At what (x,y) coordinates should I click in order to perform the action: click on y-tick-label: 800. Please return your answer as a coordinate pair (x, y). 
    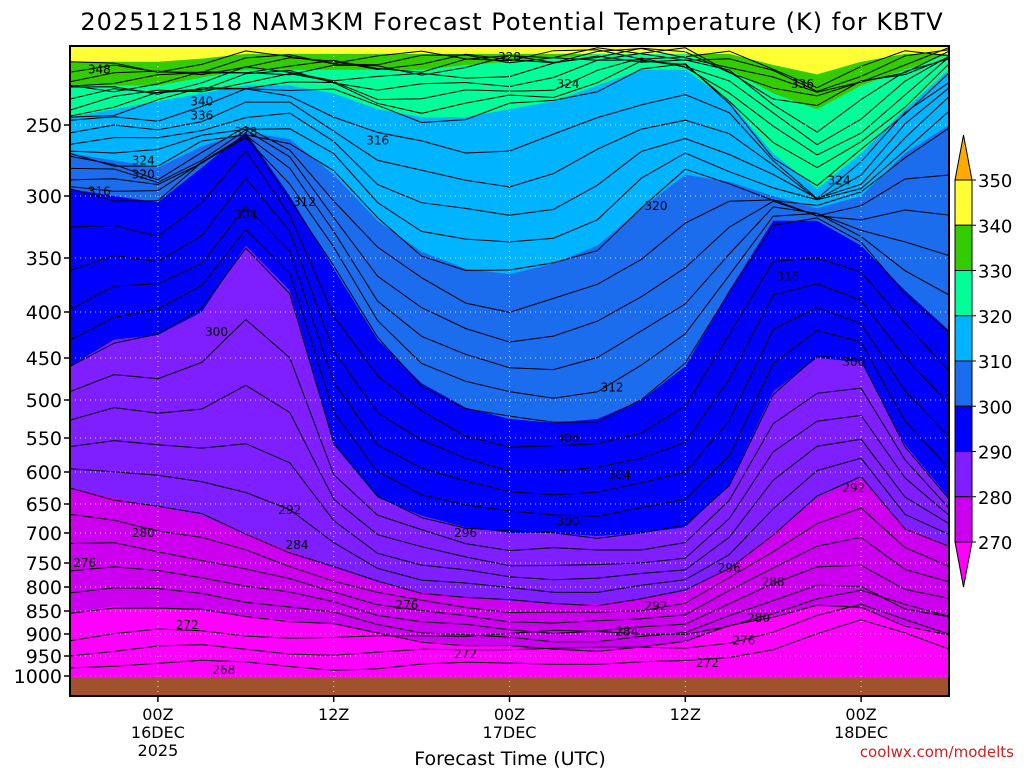
    Looking at the image, I should click on (44, 588).